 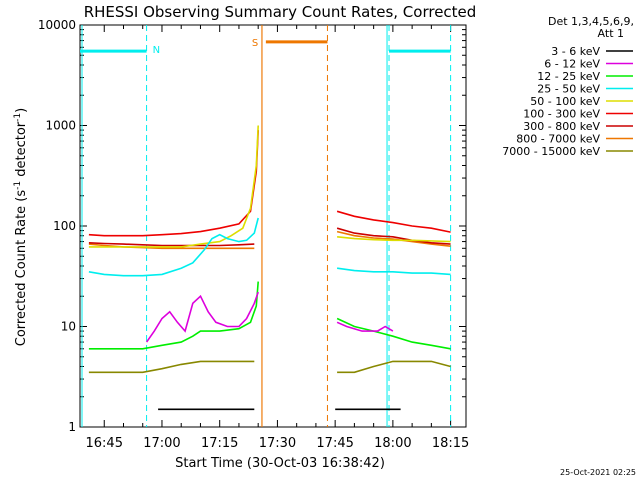 I want to click on y-tick-label: 100, so click(x=64, y=226).